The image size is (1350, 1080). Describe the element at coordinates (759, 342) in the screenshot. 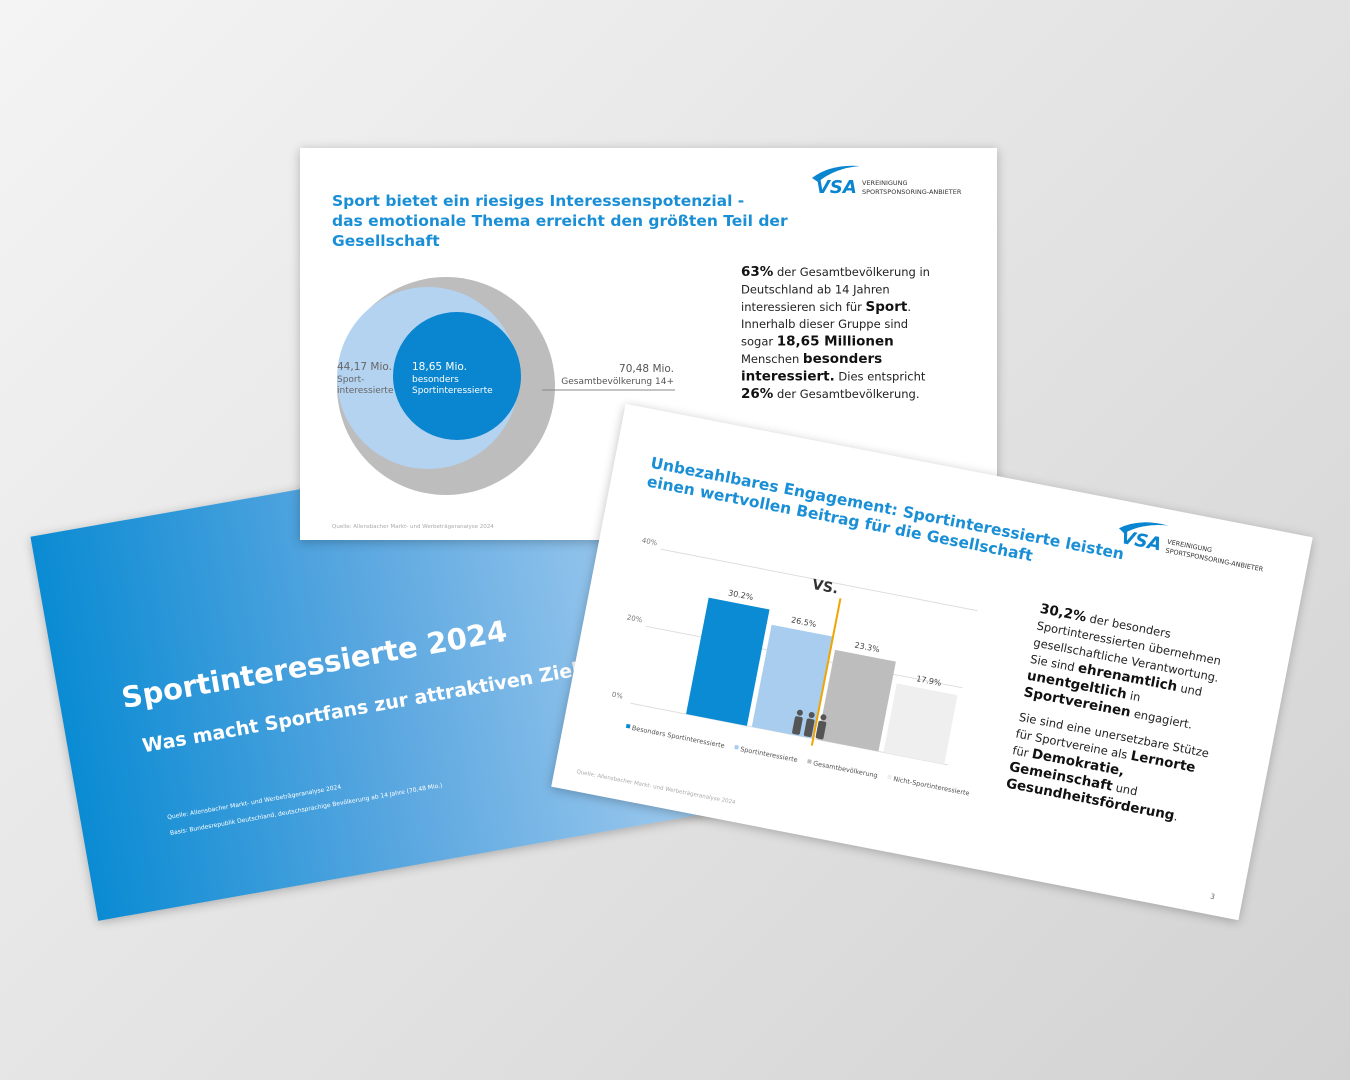

I see `text: sogar` at that location.